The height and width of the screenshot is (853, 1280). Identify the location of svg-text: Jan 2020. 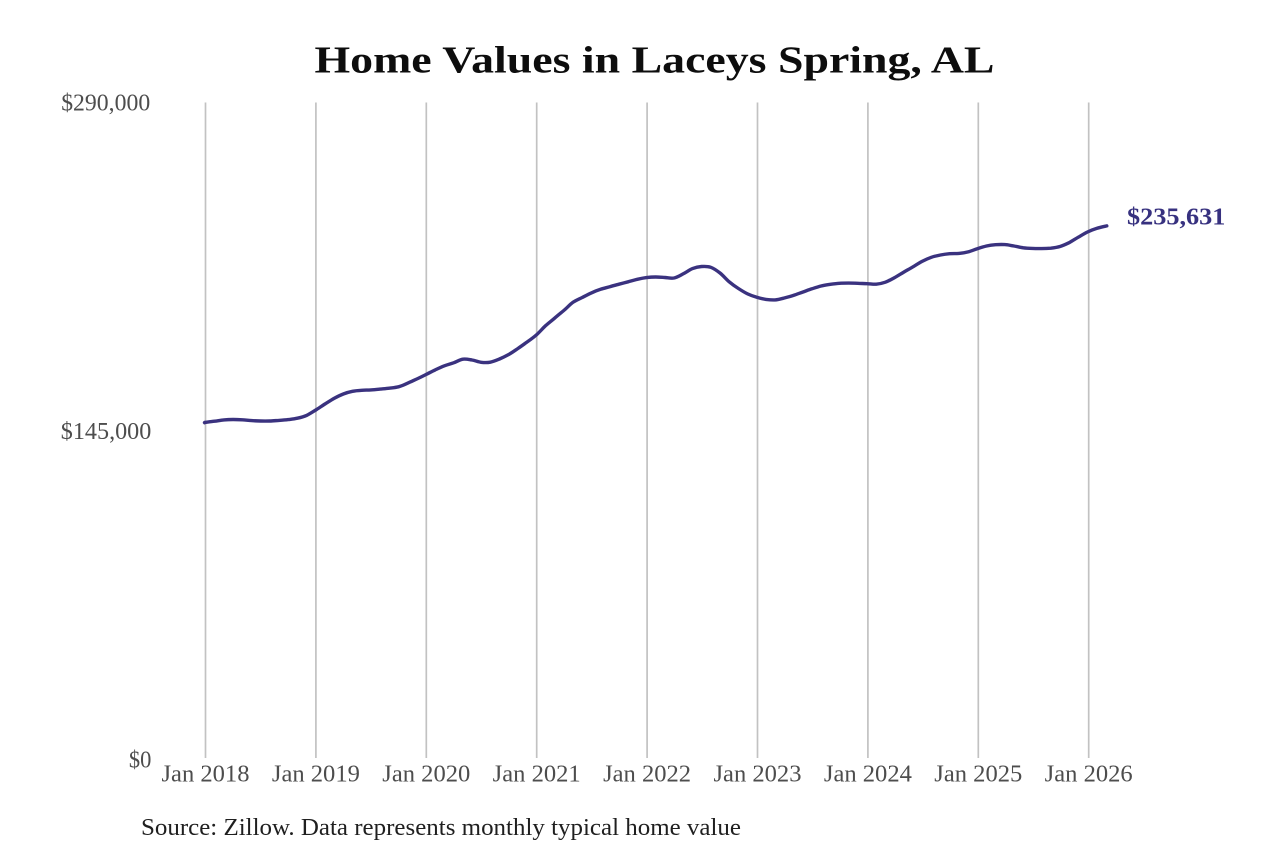
(426, 775).